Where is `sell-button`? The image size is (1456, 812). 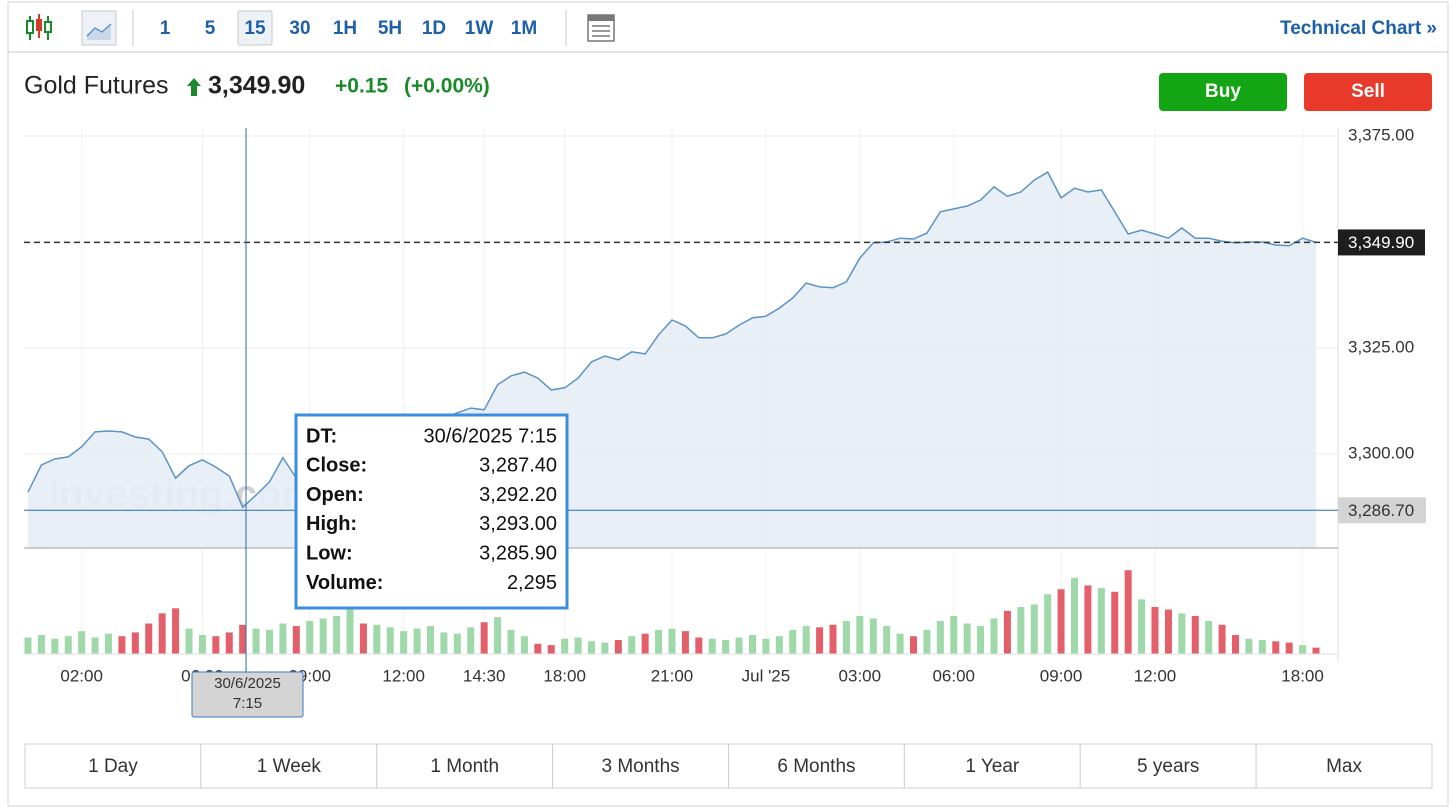 sell-button is located at coordinates (1368, 92).